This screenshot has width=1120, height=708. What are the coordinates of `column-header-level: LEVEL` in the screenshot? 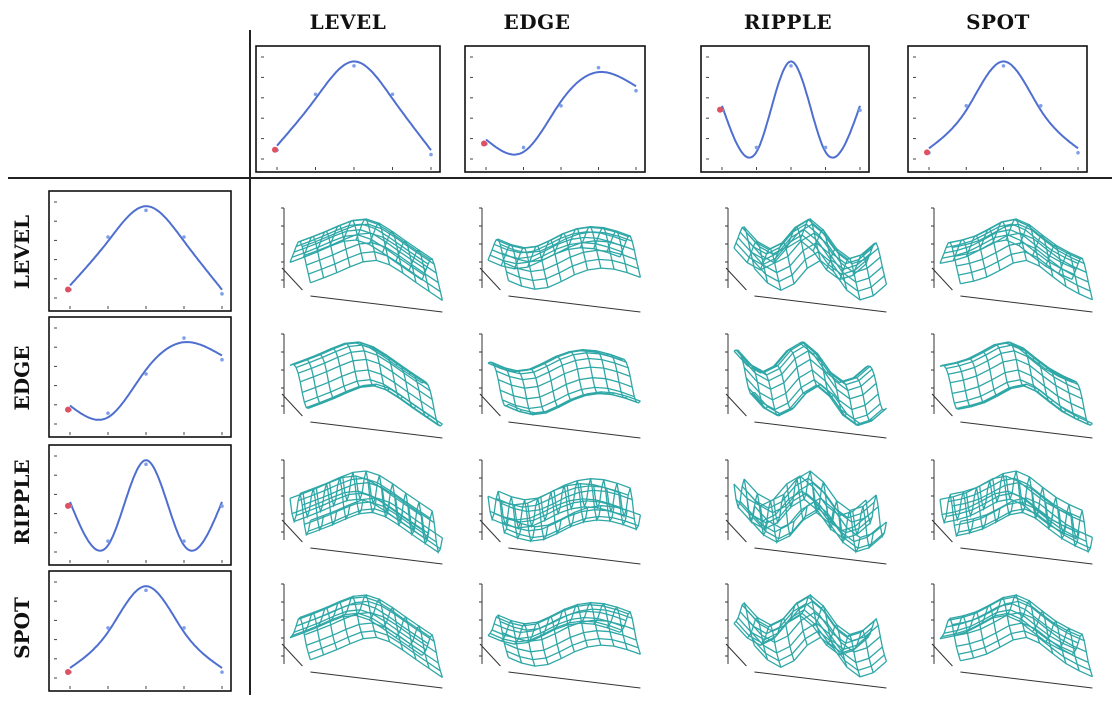 It's located at (348, 22).